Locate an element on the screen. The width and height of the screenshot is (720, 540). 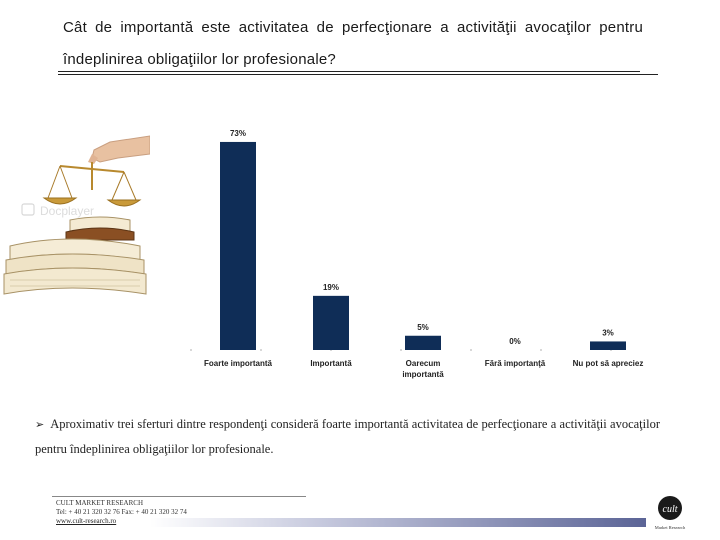
footer-divider is located at coordinates (179, 496).